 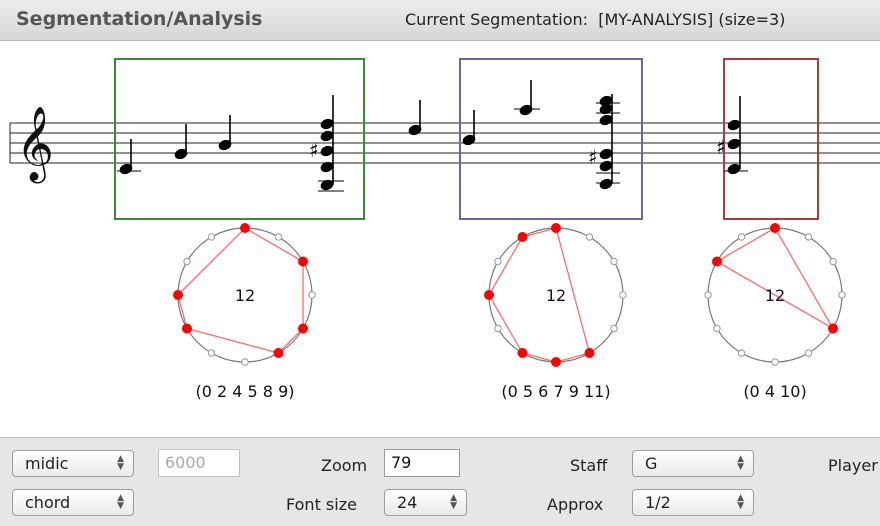 What do you see at coordinates (344, 465) in the screenshot?
I see `zoom-label: Zoom` at bounding box center [344, 465].